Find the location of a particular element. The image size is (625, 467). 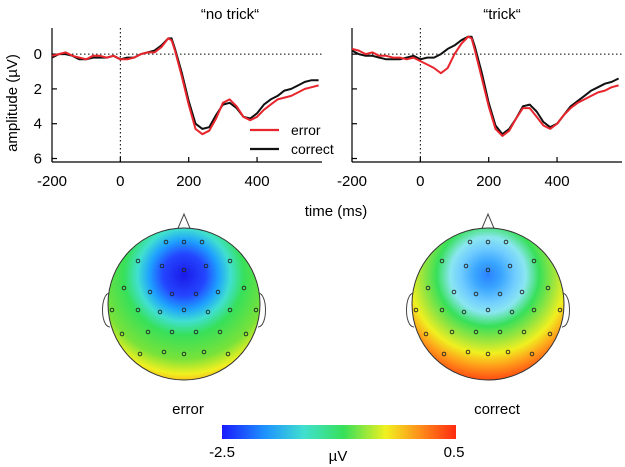

colorbar-gradient is located at coordinates (339, 432).